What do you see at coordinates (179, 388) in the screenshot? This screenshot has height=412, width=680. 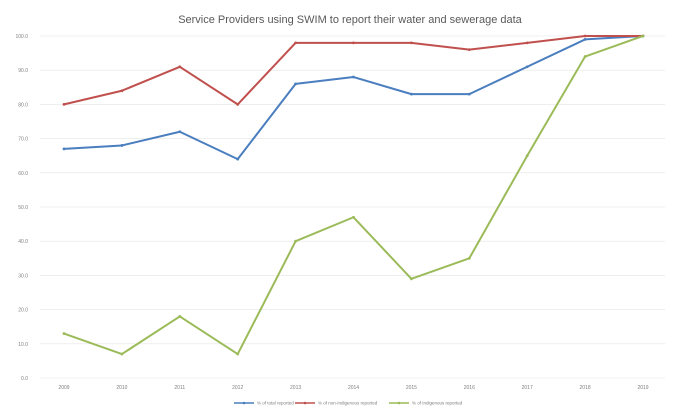 I see `x-tick-label: 2011` at bounding box center [179, 388].